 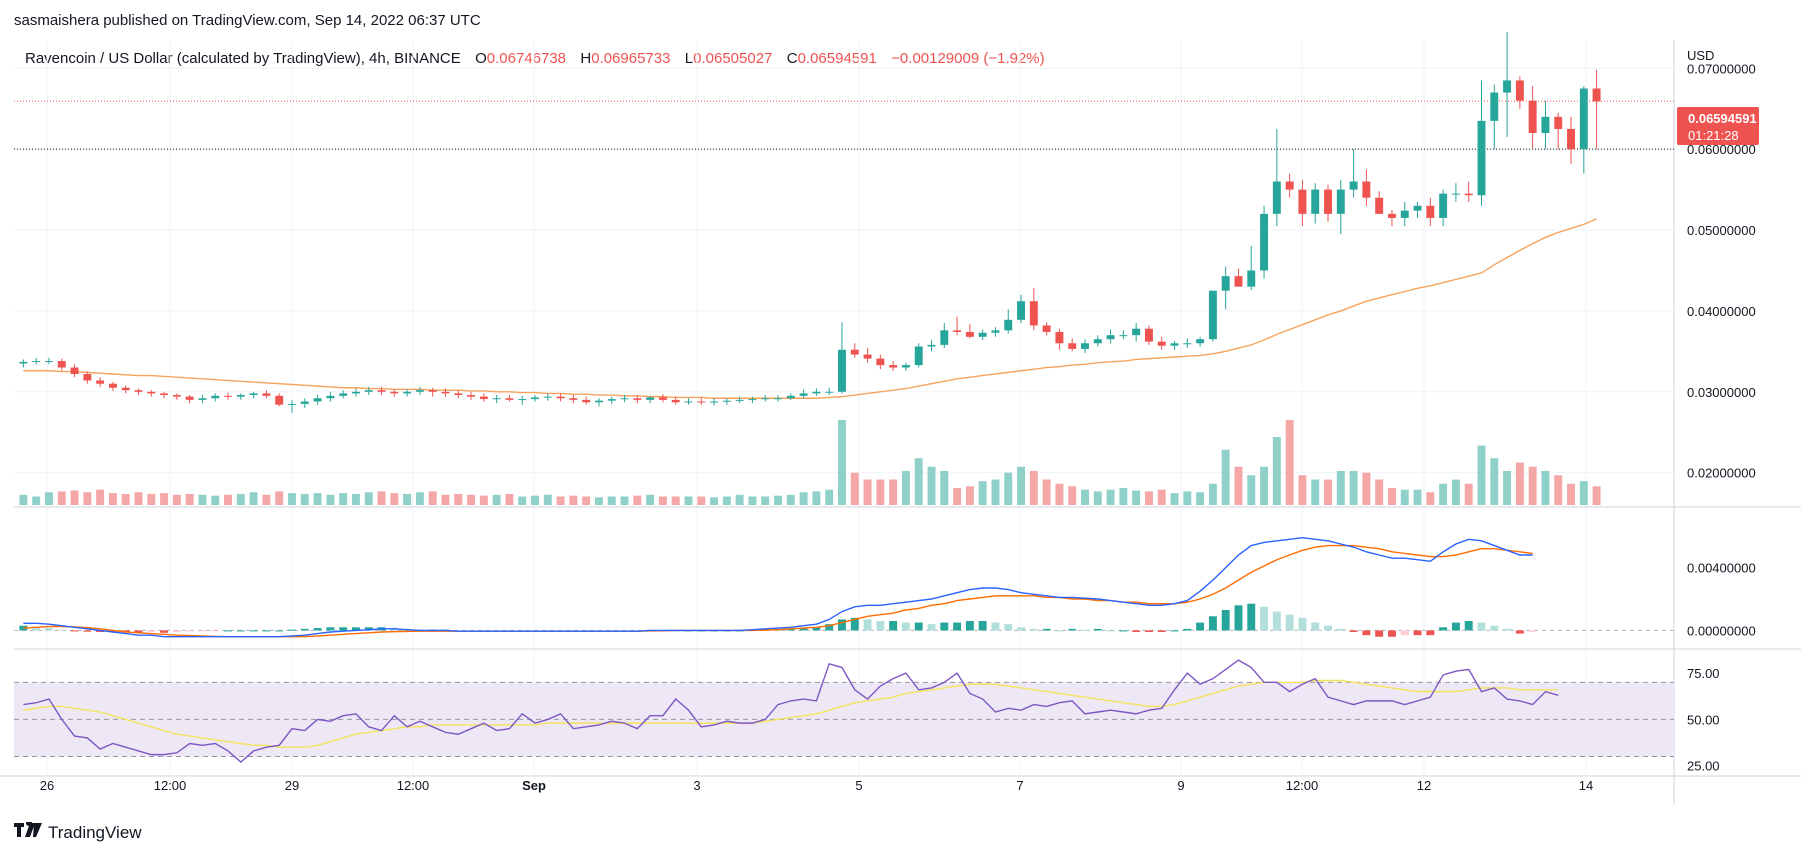 I want to click on tradingview-logo: TradingView, so click(x=78, y=831).